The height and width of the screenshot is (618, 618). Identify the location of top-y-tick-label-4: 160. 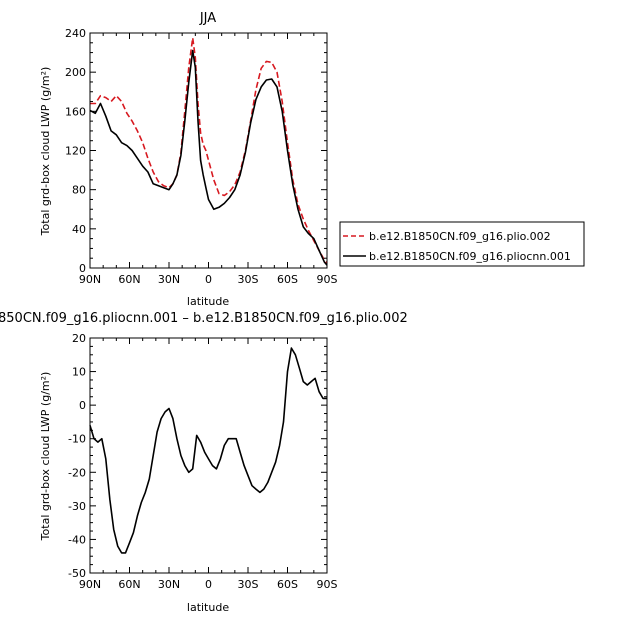
(75, 111).